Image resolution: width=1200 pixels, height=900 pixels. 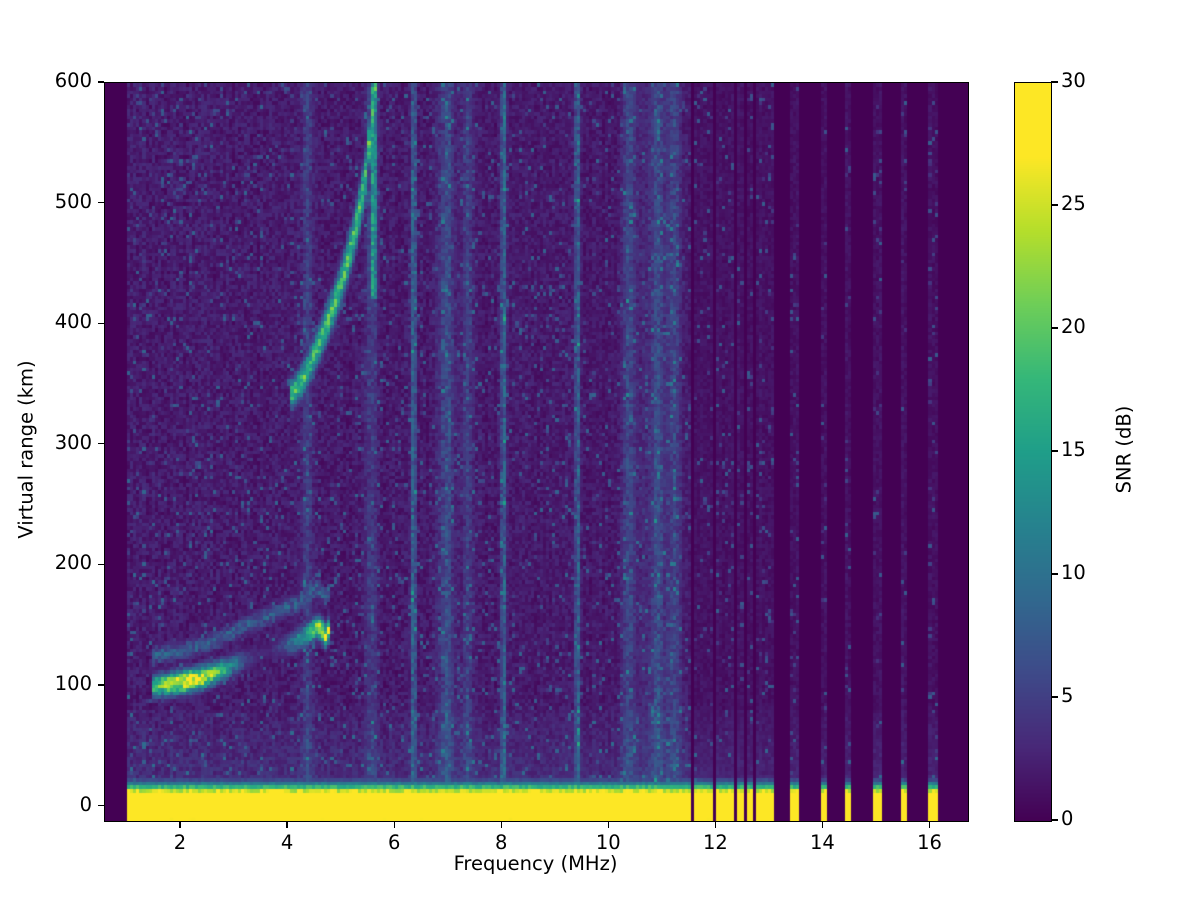 What do you see at coordinates (715, 842) in the screenshot?
I see `x-tick-label: 12` at bounding box center [715, 842].